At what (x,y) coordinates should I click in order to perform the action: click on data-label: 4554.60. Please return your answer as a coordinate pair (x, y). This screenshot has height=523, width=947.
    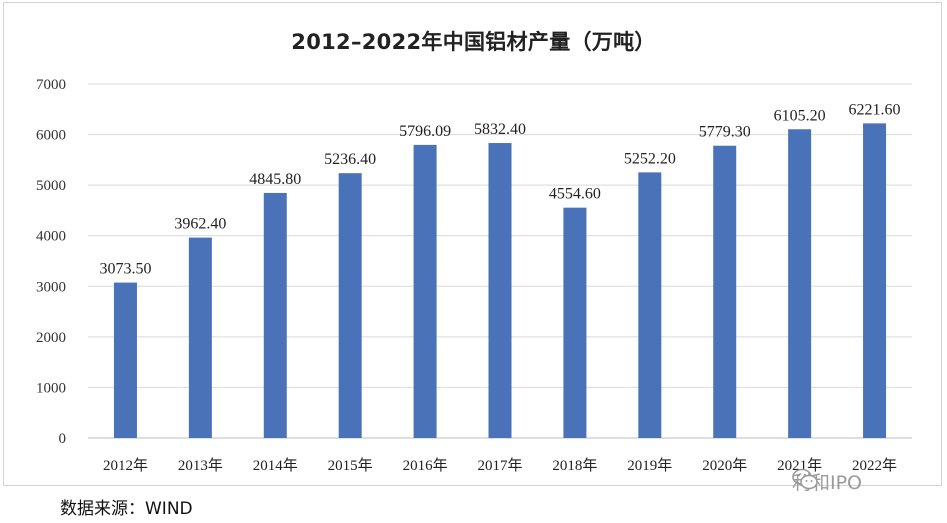
    Looking at the image, I should click on (575, 194).